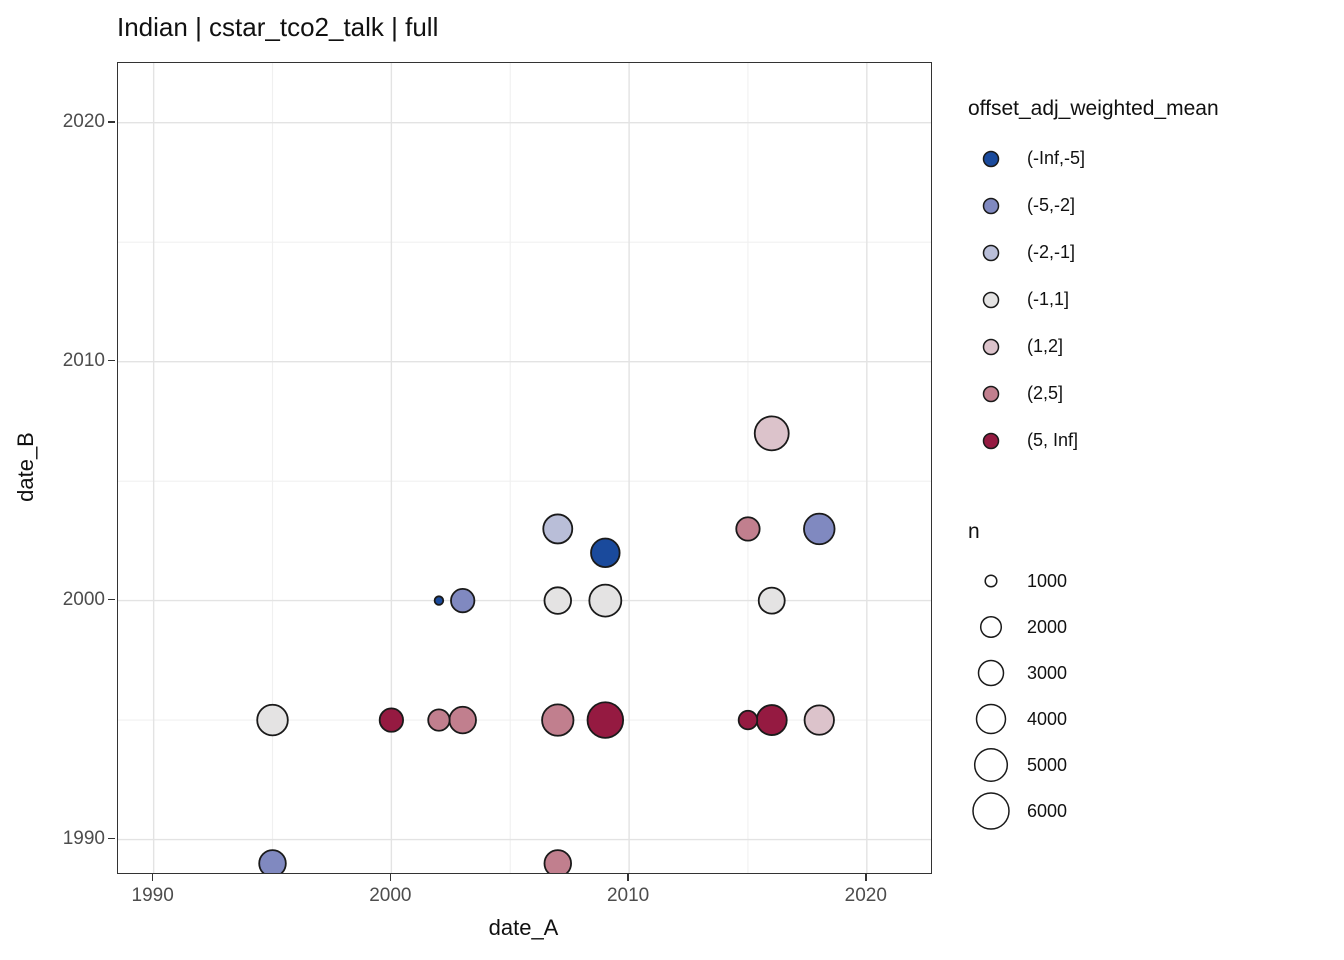 The image size is (1344, 960). What do you see at coordinates (1048, 299) in the screenshot?
I see `color-legend-label: (-1,1]` at bounding box center [1048, 299].